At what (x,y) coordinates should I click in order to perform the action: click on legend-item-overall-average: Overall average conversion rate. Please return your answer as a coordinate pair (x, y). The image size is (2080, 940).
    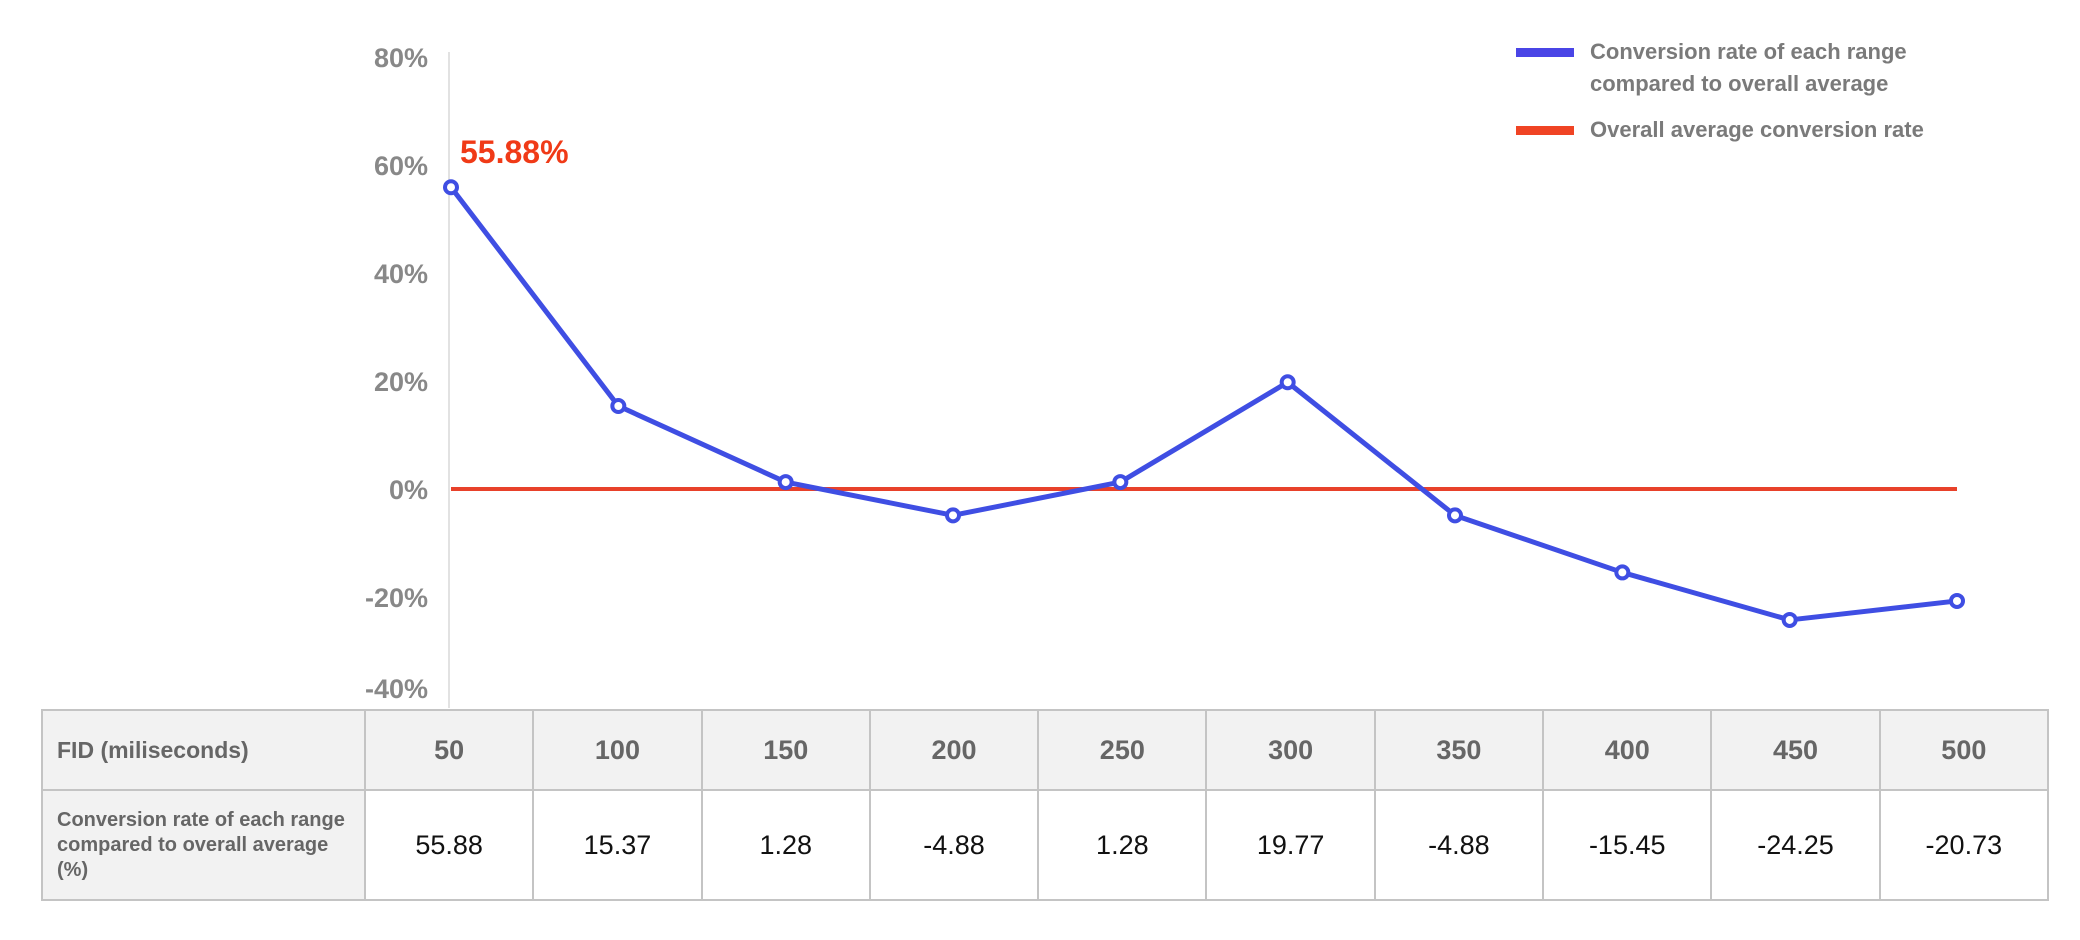
    Looking at the image, I should click on (1763, 130).